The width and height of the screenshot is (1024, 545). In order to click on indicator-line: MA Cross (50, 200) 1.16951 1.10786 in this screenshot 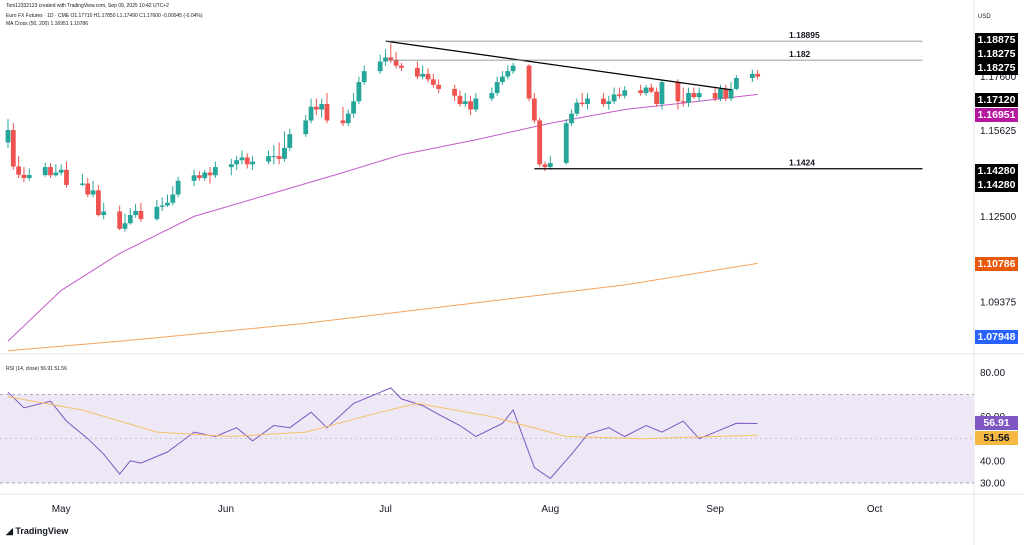, I will do `click(47, 24)`.